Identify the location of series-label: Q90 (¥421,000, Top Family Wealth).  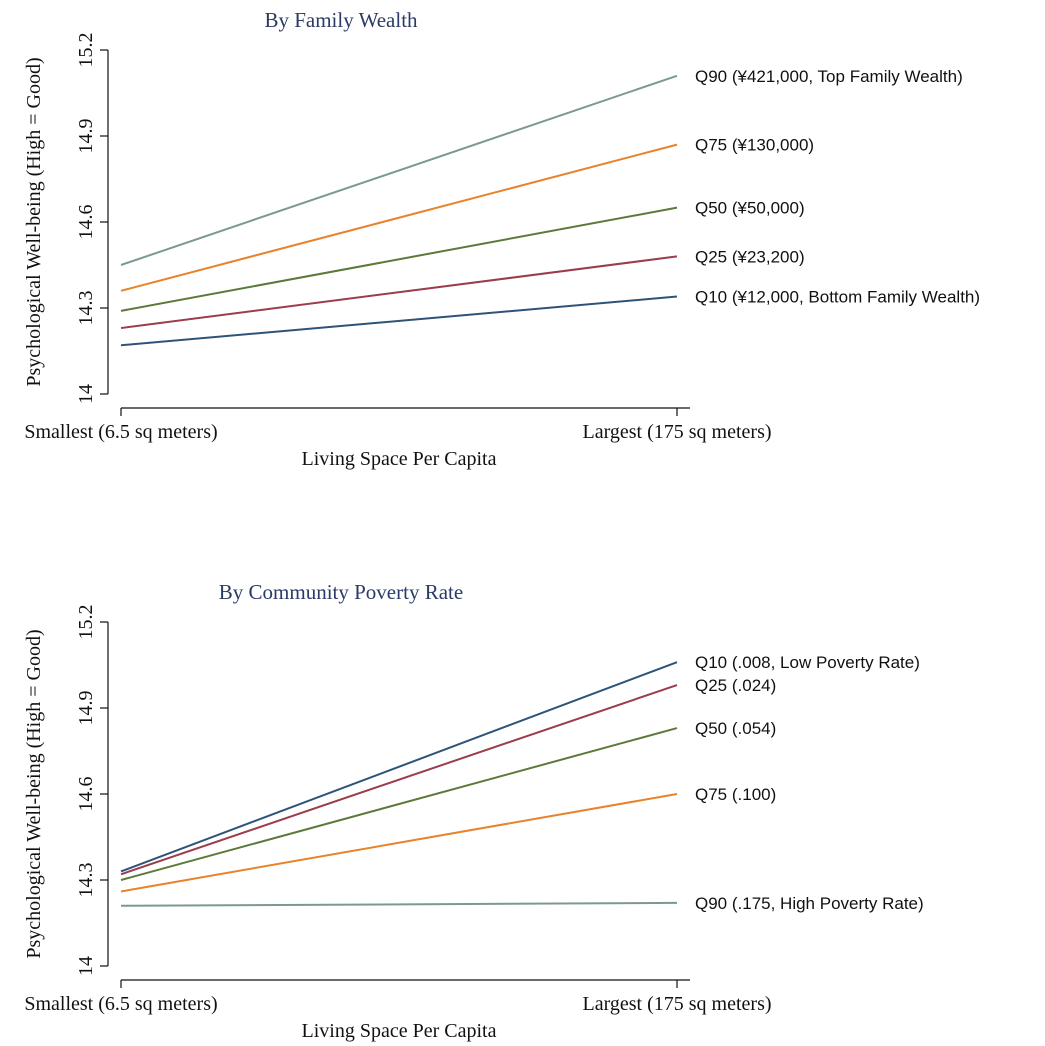
(829, 76).